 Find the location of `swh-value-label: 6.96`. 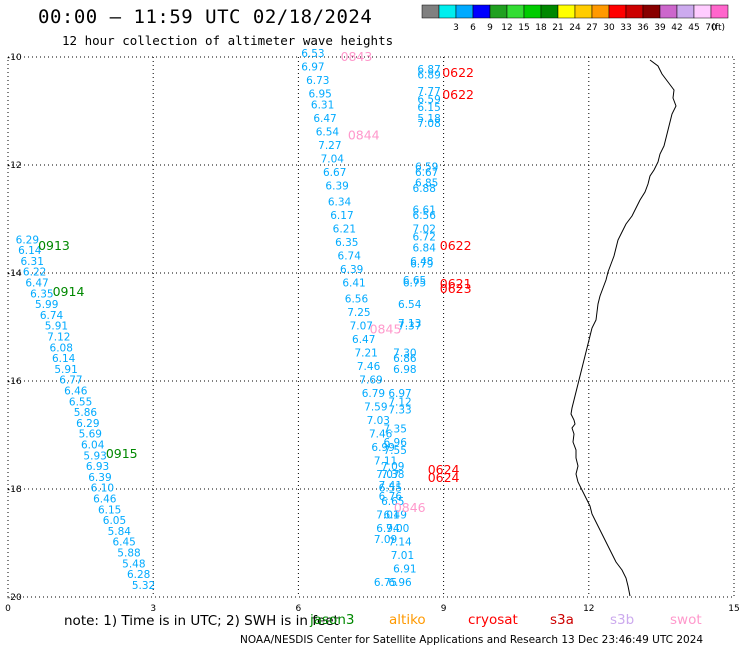

swh-value-label: 6.96 is located at coordinates (396, 443).